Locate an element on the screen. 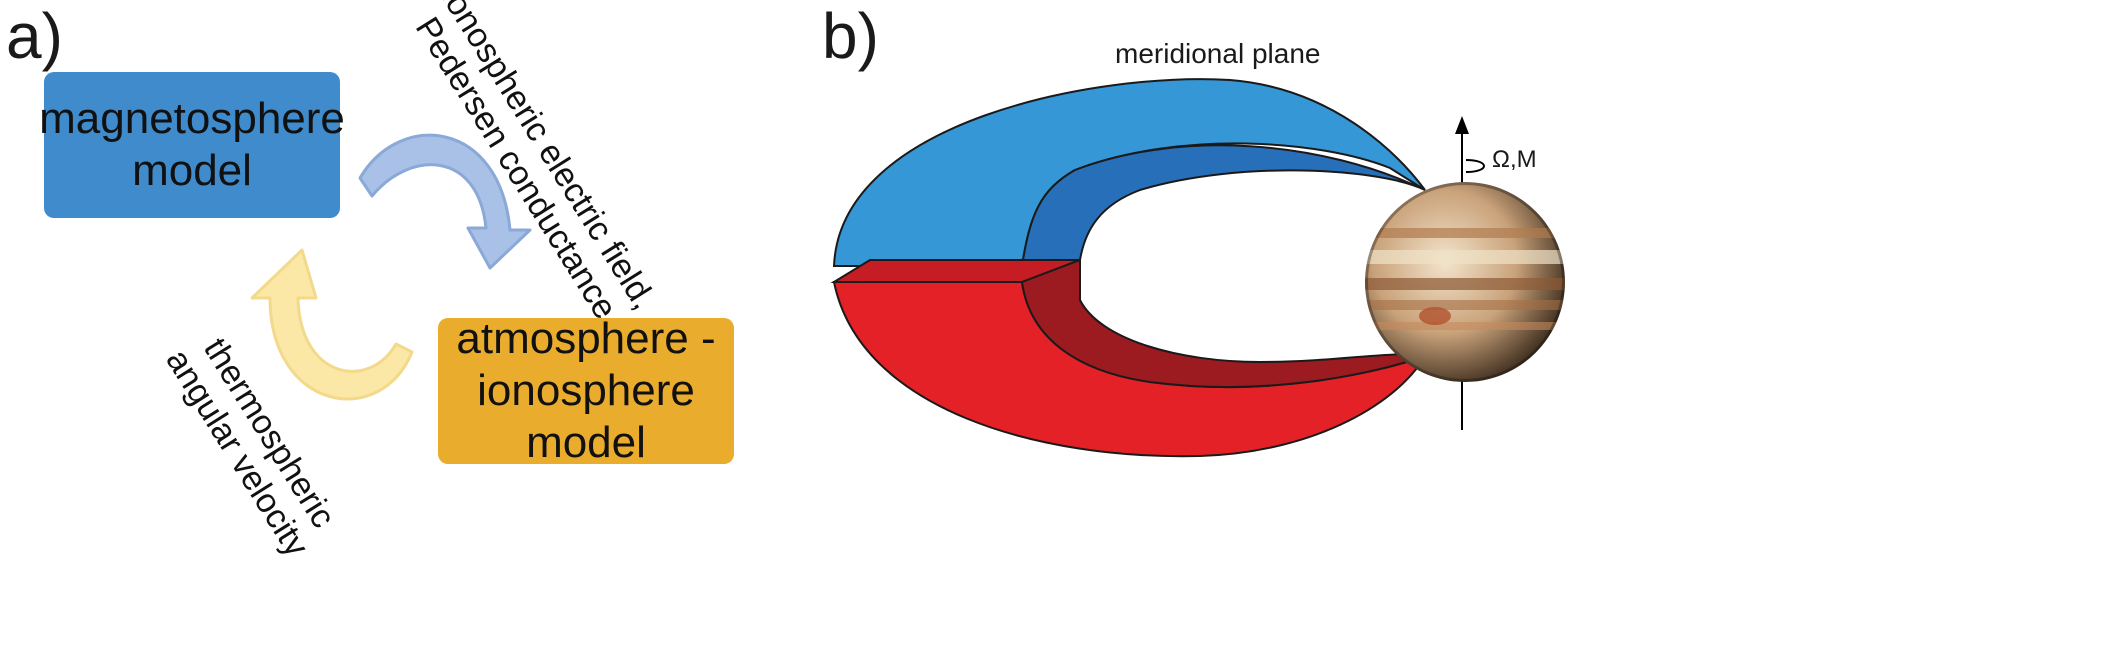  magnetosphere-model-label: magnetosphere model is located at coordinates (192, 144).